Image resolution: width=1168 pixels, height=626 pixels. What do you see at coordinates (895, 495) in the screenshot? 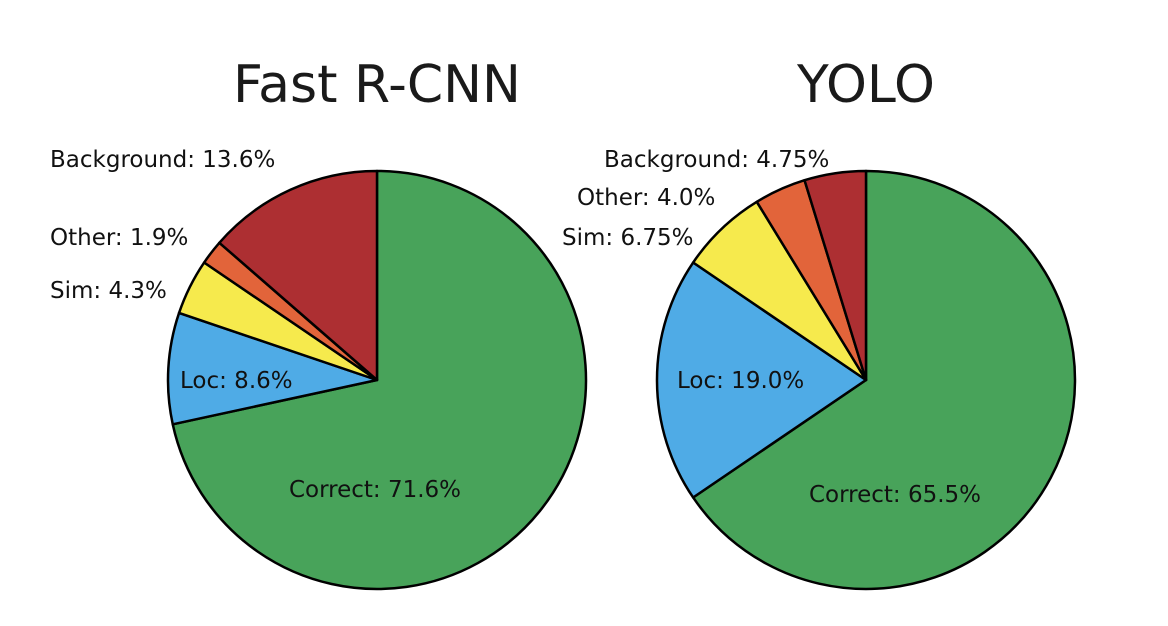
I see `yolo-correct-label: Correct: 65.5%` at bounding box center [895, 495].